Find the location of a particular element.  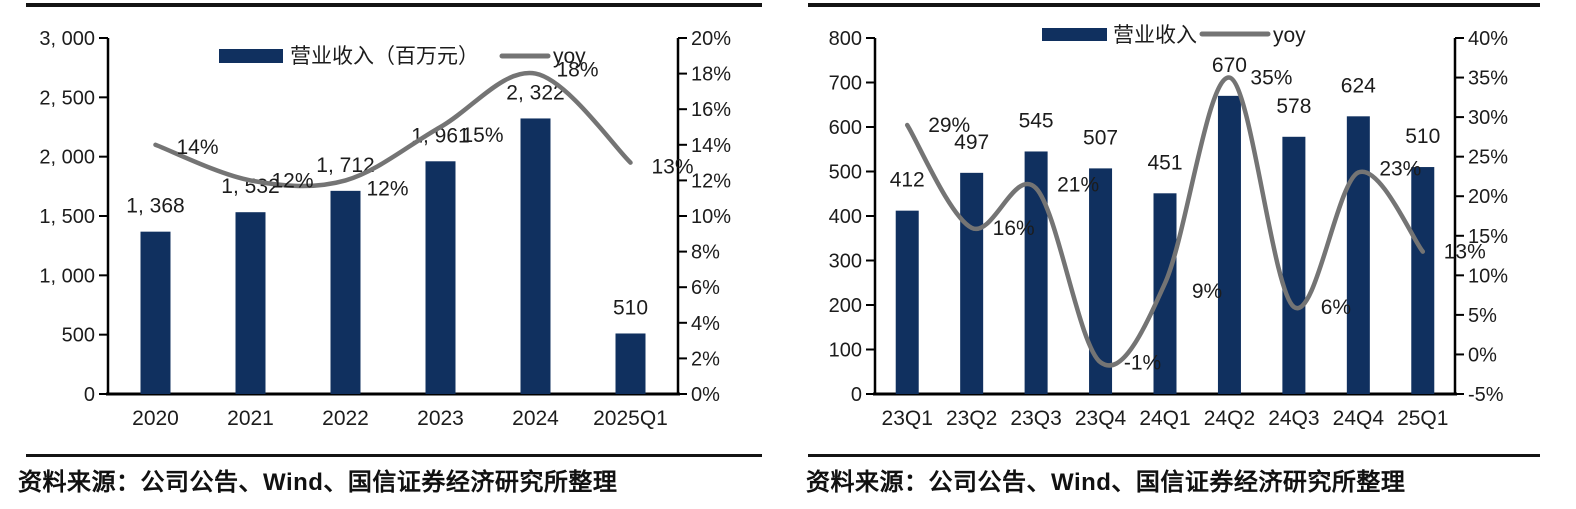

x-axis-label: 24Q2 is located at coordinates (1229, 418).